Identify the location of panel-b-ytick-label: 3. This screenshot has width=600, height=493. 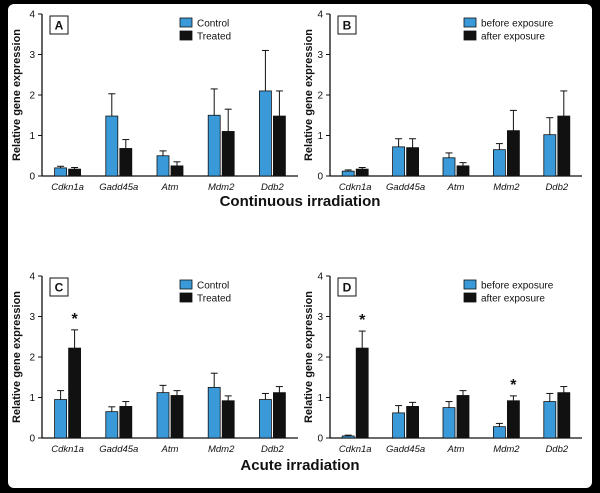
(320, 55).